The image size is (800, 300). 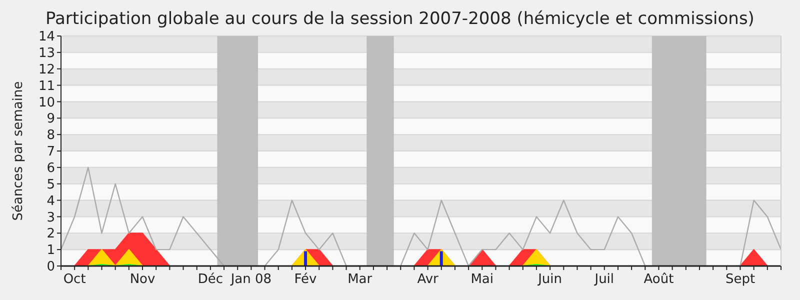 I want to click on y-tick-label: 7, so click(x=50, y=152).